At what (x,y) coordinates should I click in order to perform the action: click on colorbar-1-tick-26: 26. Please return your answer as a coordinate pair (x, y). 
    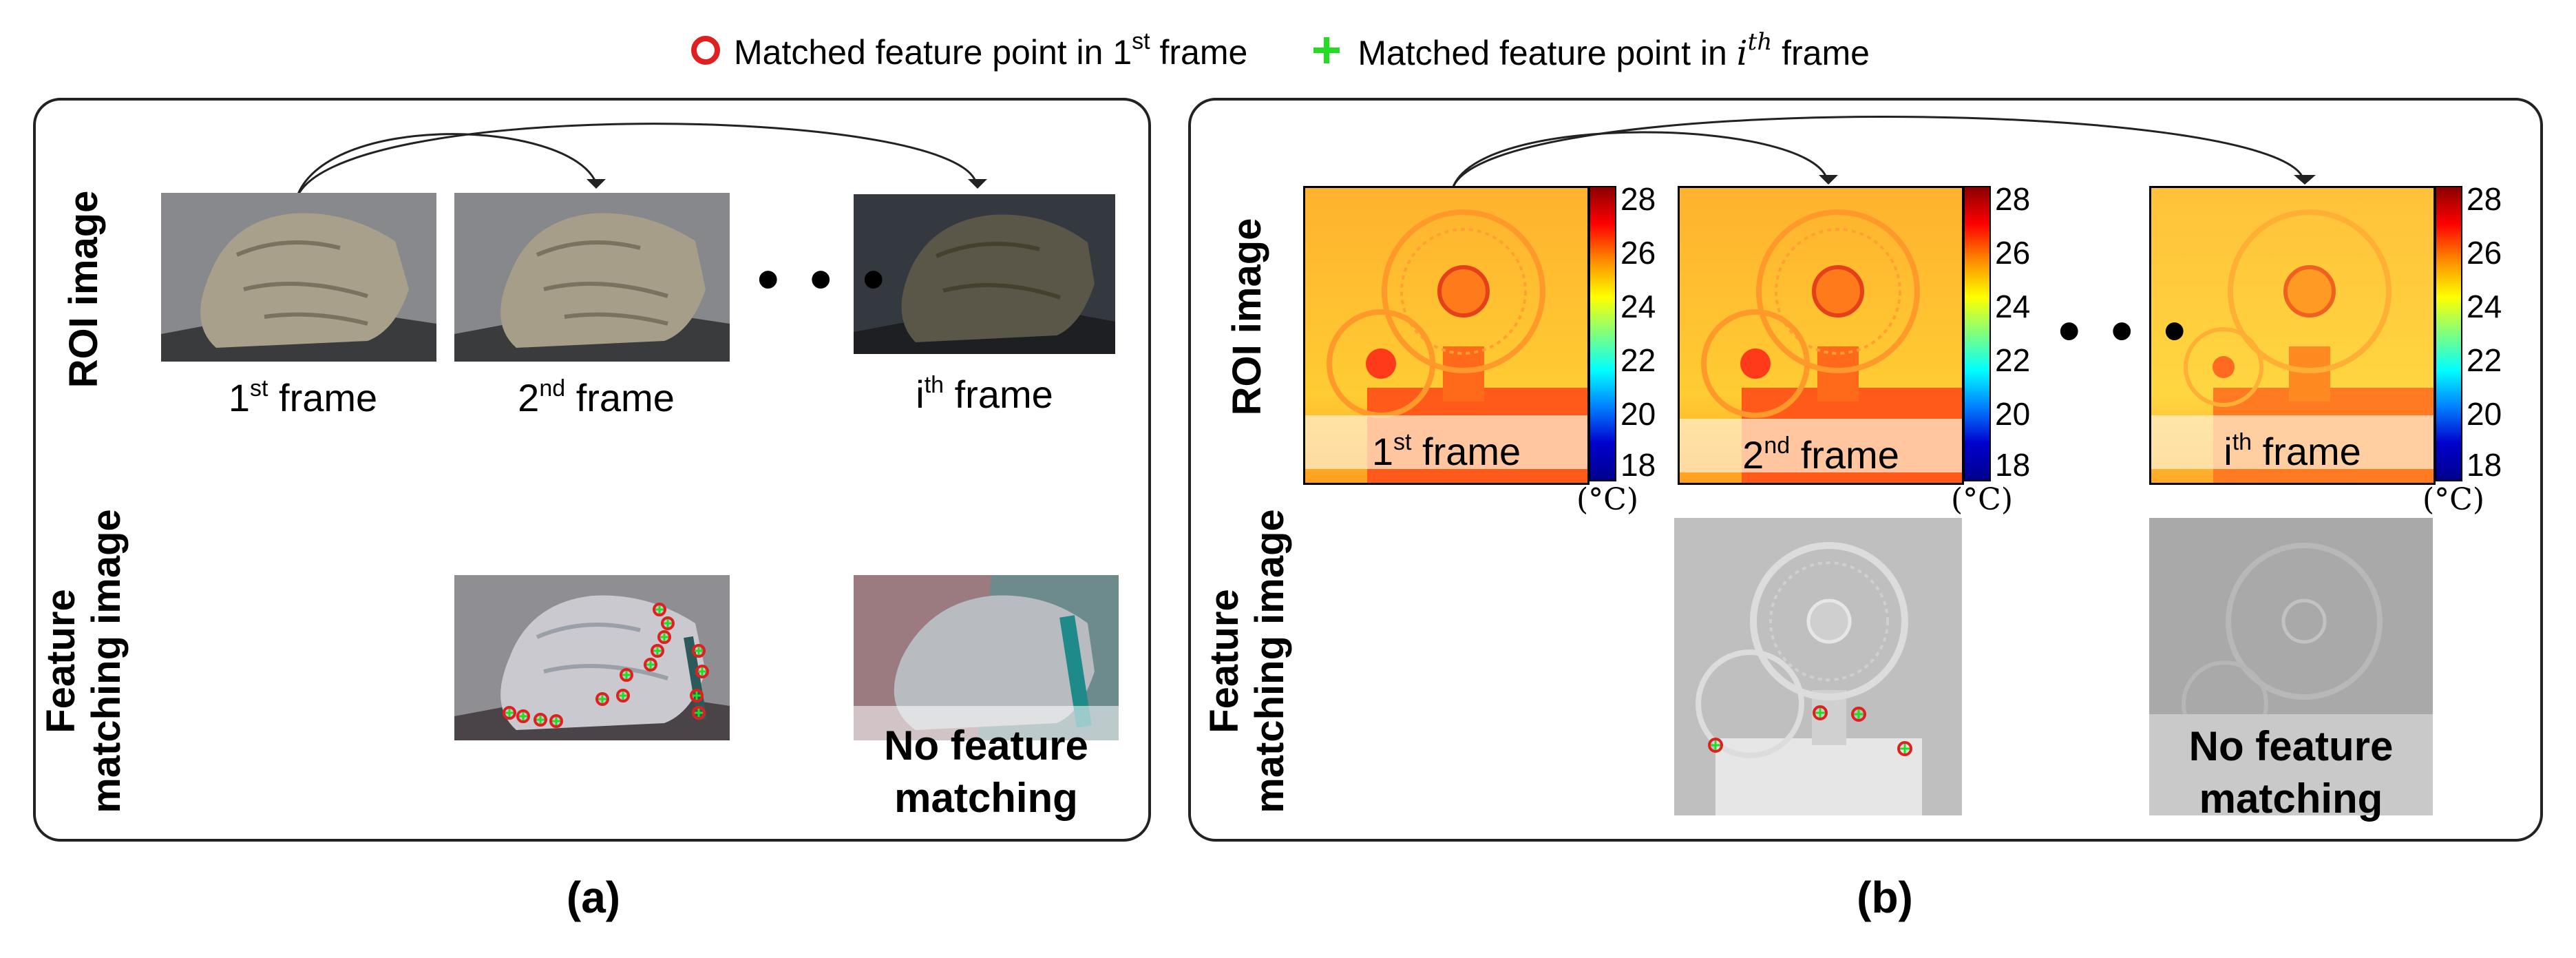
    Looking at the image, I should click on (1638, 253).